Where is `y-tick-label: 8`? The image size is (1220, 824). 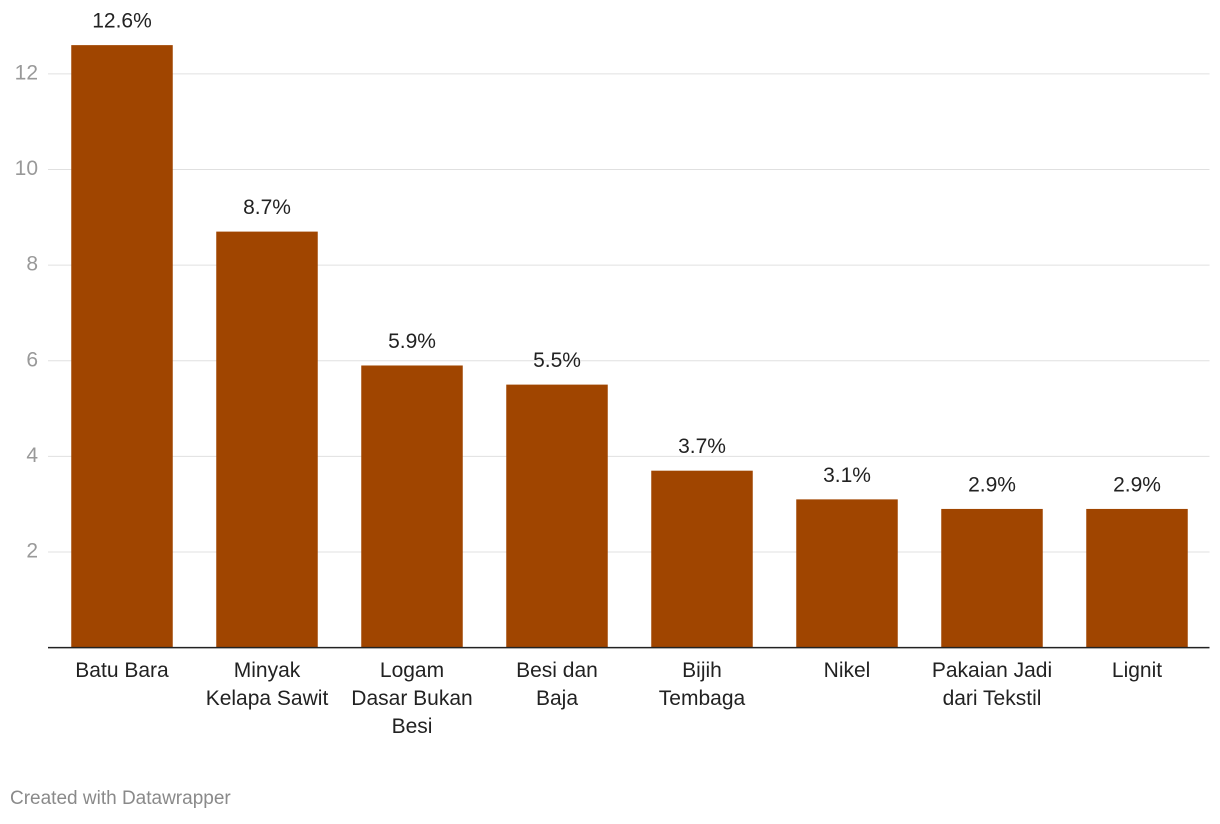
y-tick-label: 8 is located at coordinates (32, 264).